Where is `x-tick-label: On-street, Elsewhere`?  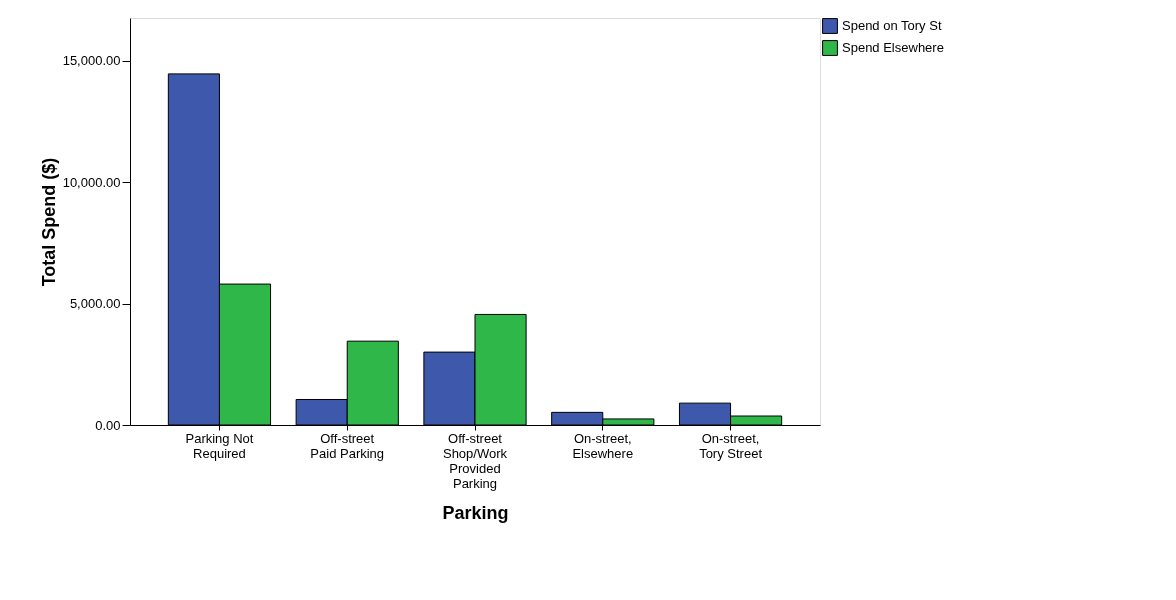
x-tick-label: On-street, Elsewhere is located at coordinates (603, 445).